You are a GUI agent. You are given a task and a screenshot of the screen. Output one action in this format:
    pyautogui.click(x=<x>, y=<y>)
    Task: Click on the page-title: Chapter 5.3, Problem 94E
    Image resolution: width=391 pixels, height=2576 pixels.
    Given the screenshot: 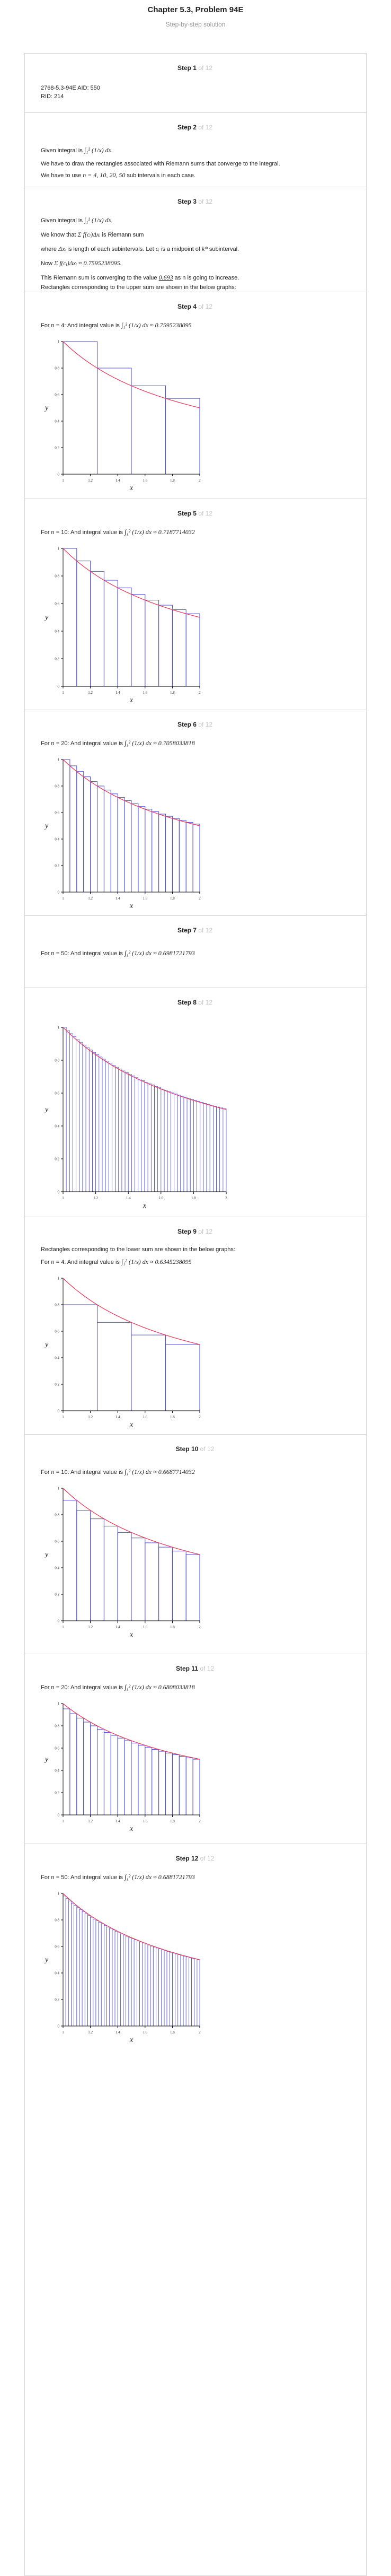 What is the action you would take?
    pyautogui.click(x=196, y=9)
    